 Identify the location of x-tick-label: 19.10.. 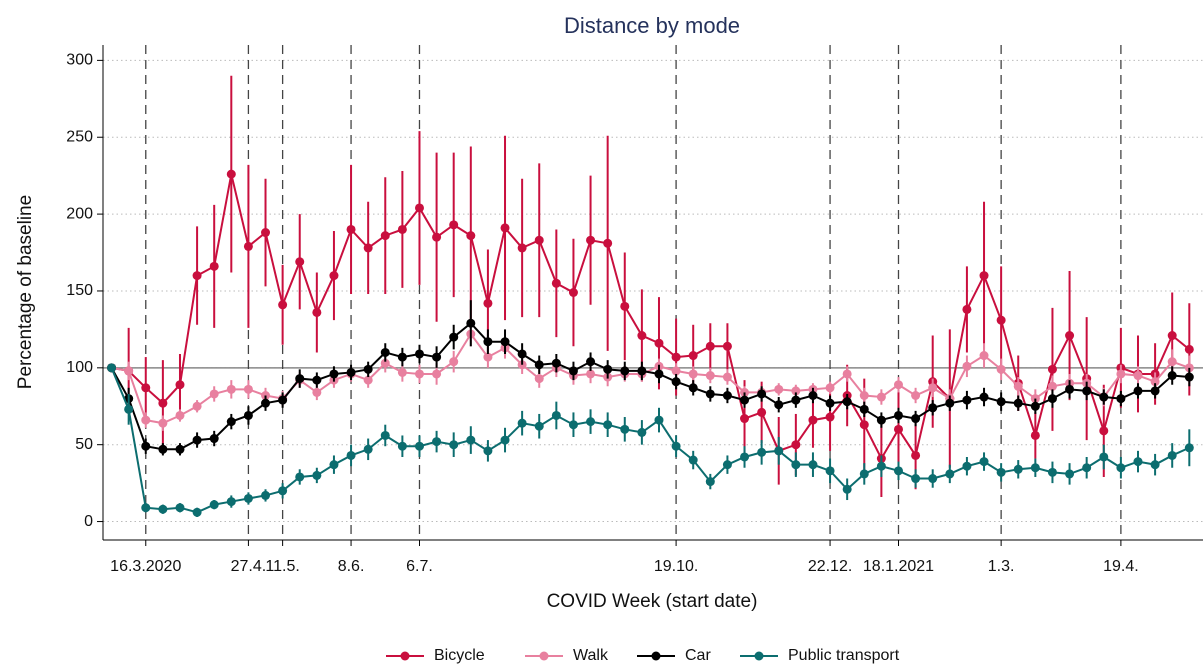
(676, 566).